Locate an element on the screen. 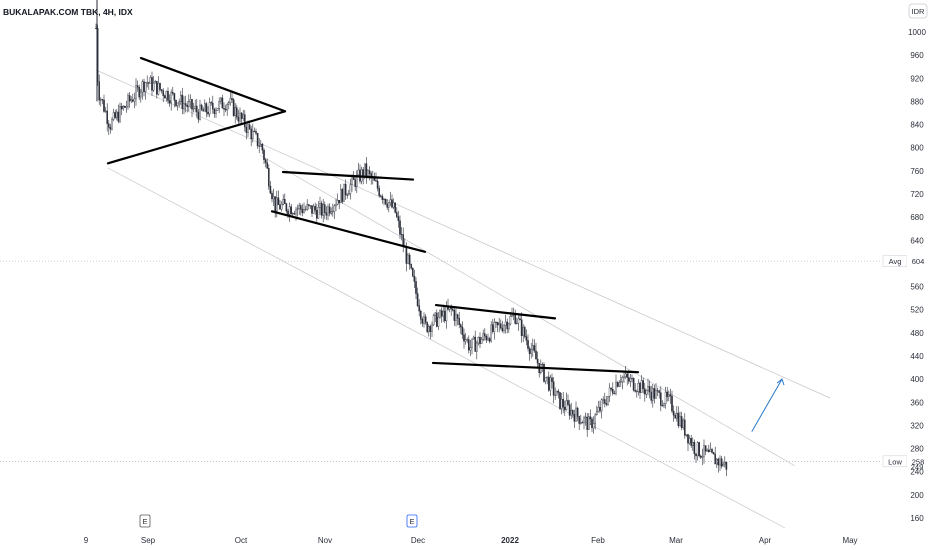 The width and height of the screenshot is (932, 550). rectangle-lower is located at coordinates (348, 231).